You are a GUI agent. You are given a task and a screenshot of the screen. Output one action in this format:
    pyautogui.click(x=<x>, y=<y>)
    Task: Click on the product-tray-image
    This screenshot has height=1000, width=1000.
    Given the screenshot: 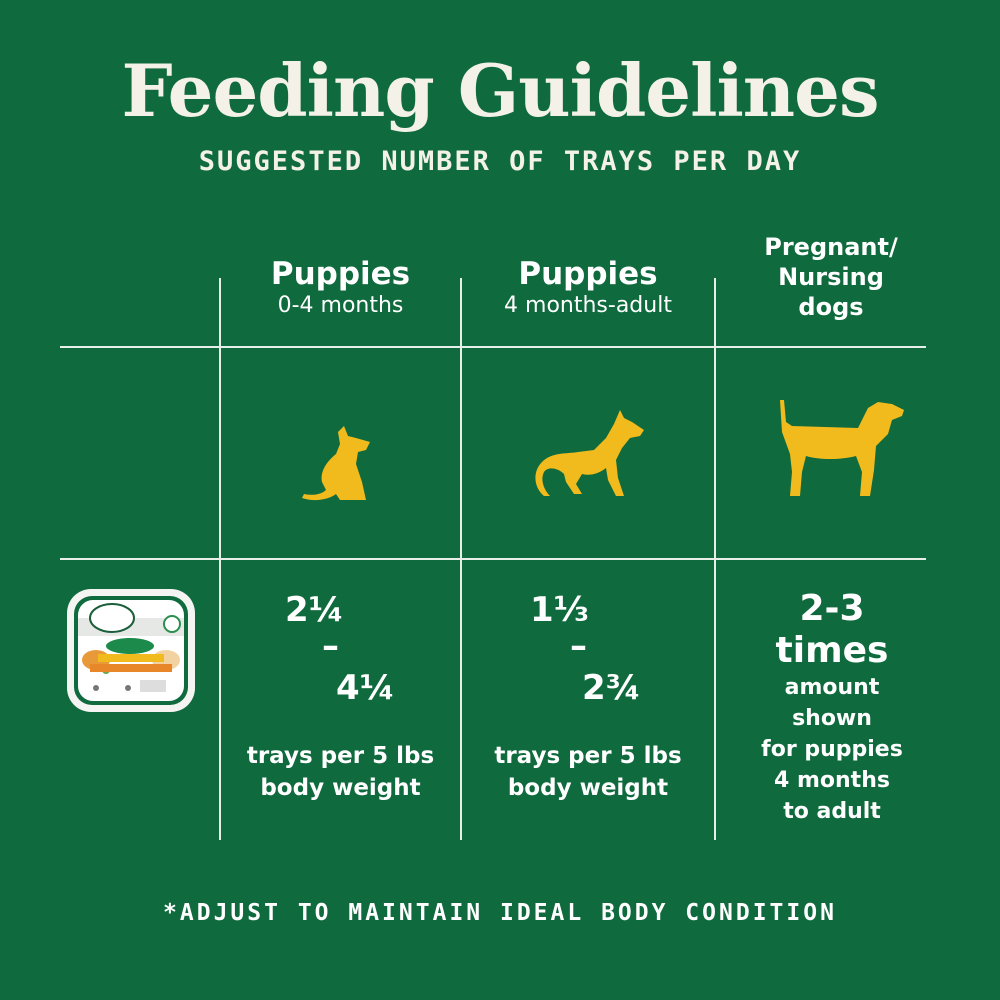 What is the action you would take?
    pyautogui.click(x=131, y=652)
    